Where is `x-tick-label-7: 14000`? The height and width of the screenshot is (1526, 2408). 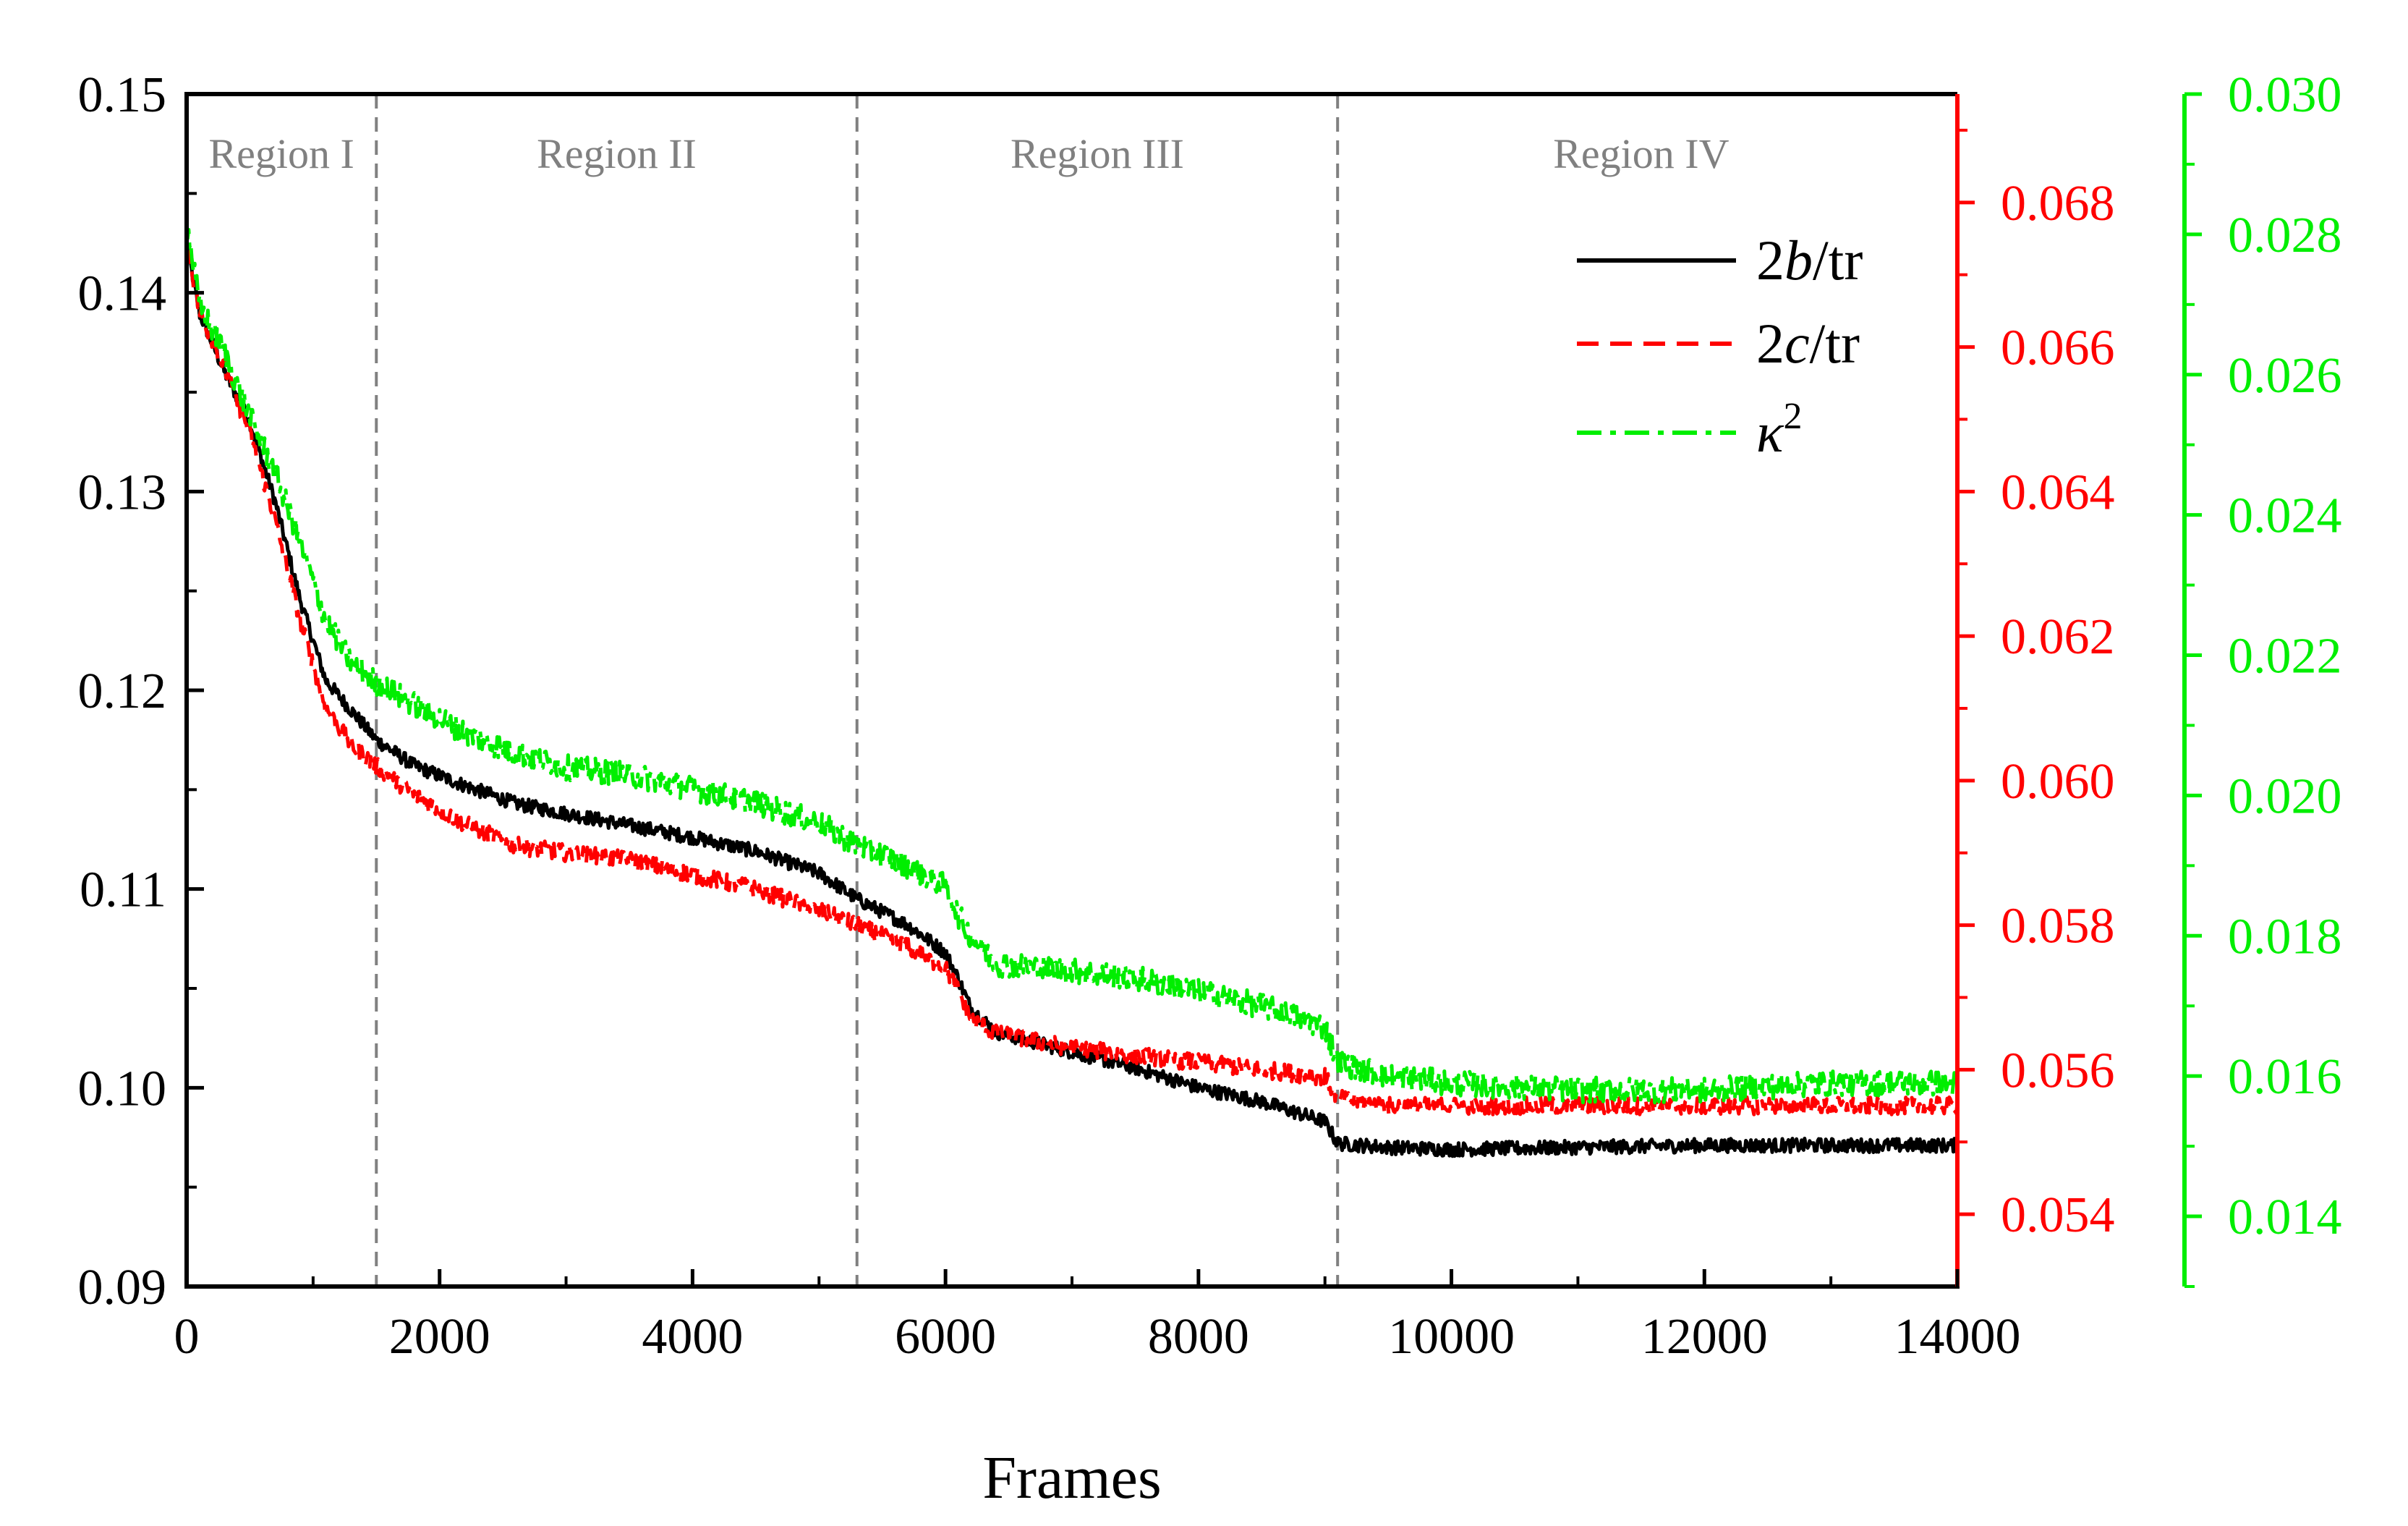
x-tick-label-7: 14000 is located at coordinates (1958, 1337).